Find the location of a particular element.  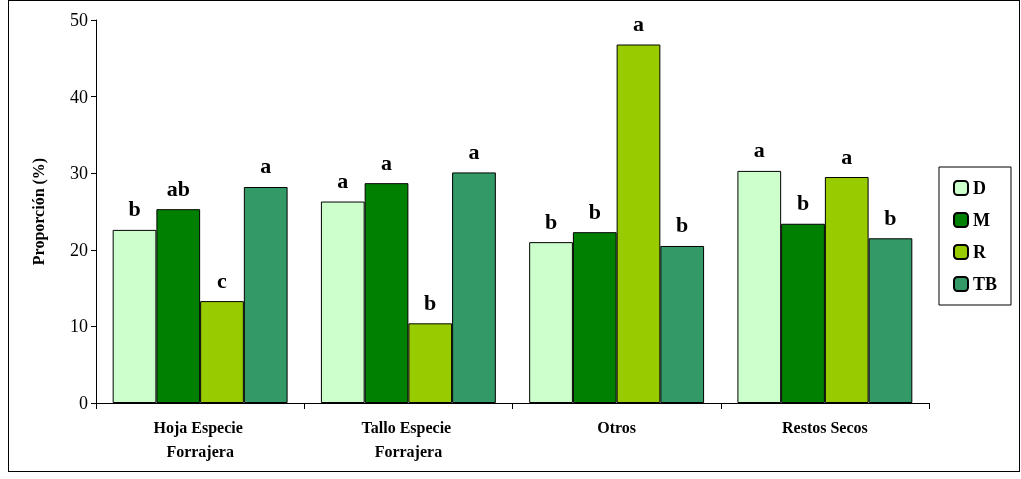

legend-label: R is located at coordinates (979, 252).